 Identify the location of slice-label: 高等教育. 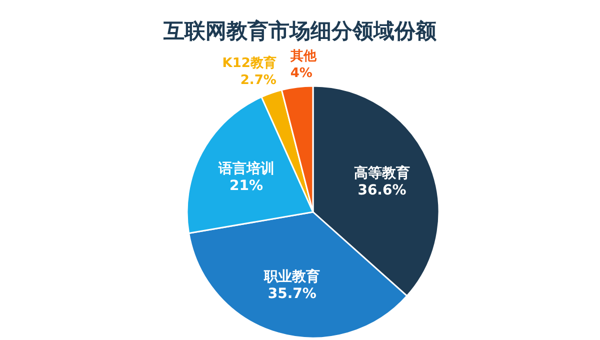
(382, 173).